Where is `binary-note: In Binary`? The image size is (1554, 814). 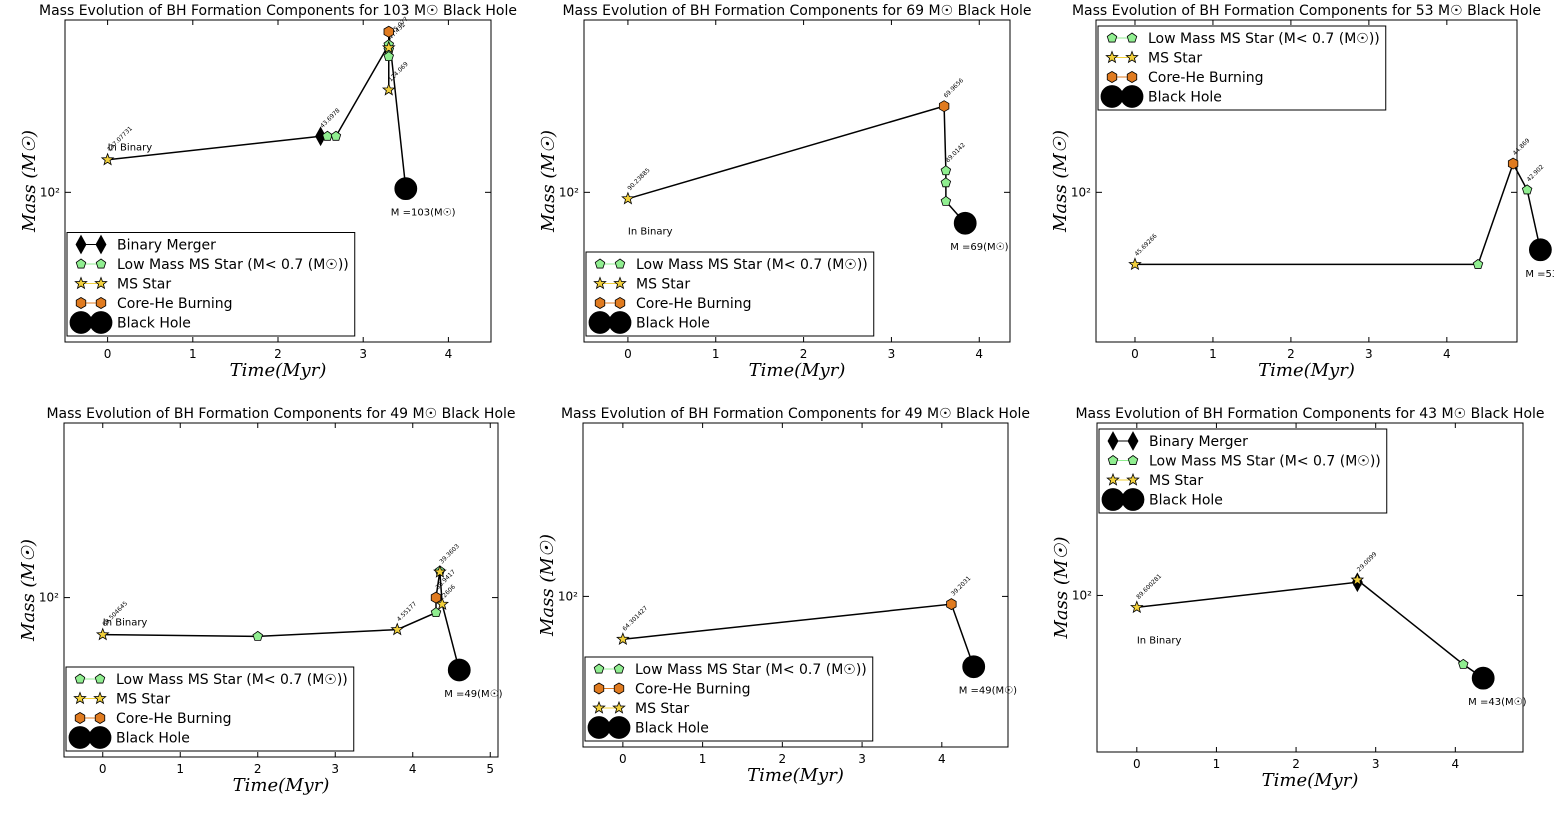 binary-note: In Binary is located at coordinates (130, 148).